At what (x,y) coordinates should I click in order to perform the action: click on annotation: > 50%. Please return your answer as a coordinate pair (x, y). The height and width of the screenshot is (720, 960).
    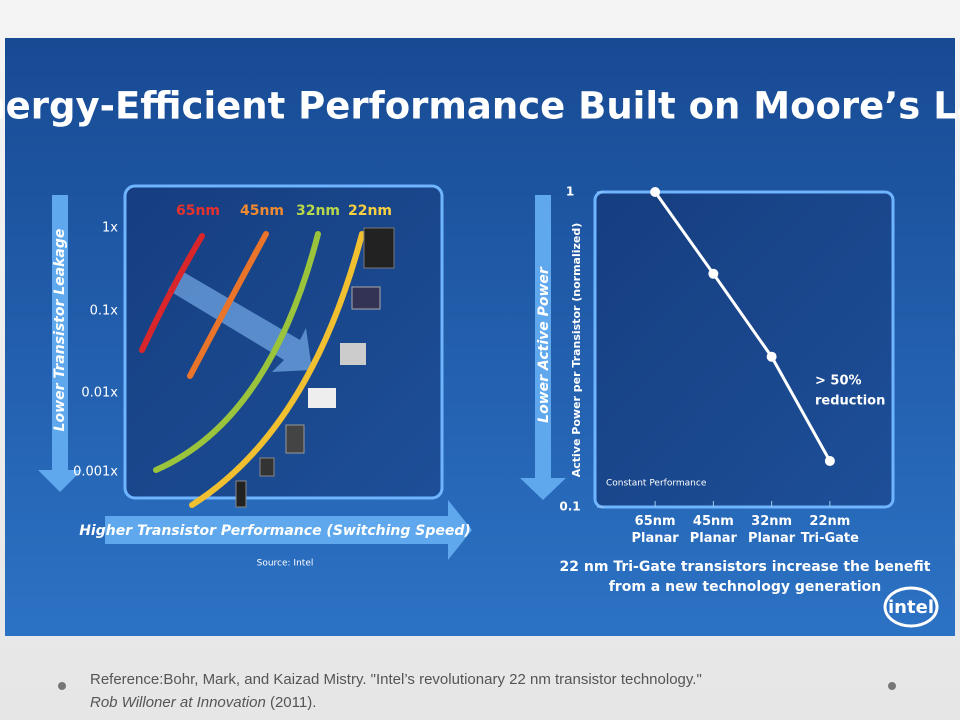
    Looking at the image, I should click on (838, 381).